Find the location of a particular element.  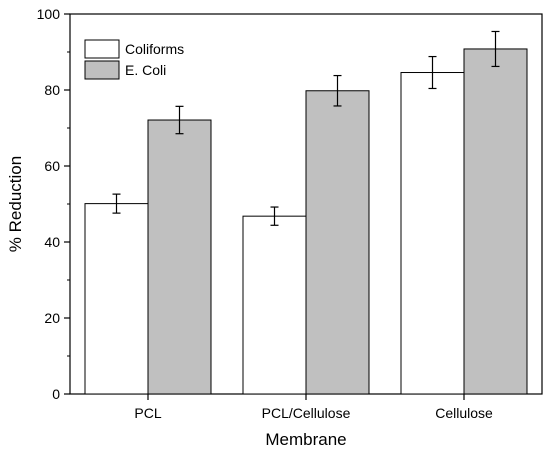

legend: Coliforms E. Coli is located at coordinates (134, 59).